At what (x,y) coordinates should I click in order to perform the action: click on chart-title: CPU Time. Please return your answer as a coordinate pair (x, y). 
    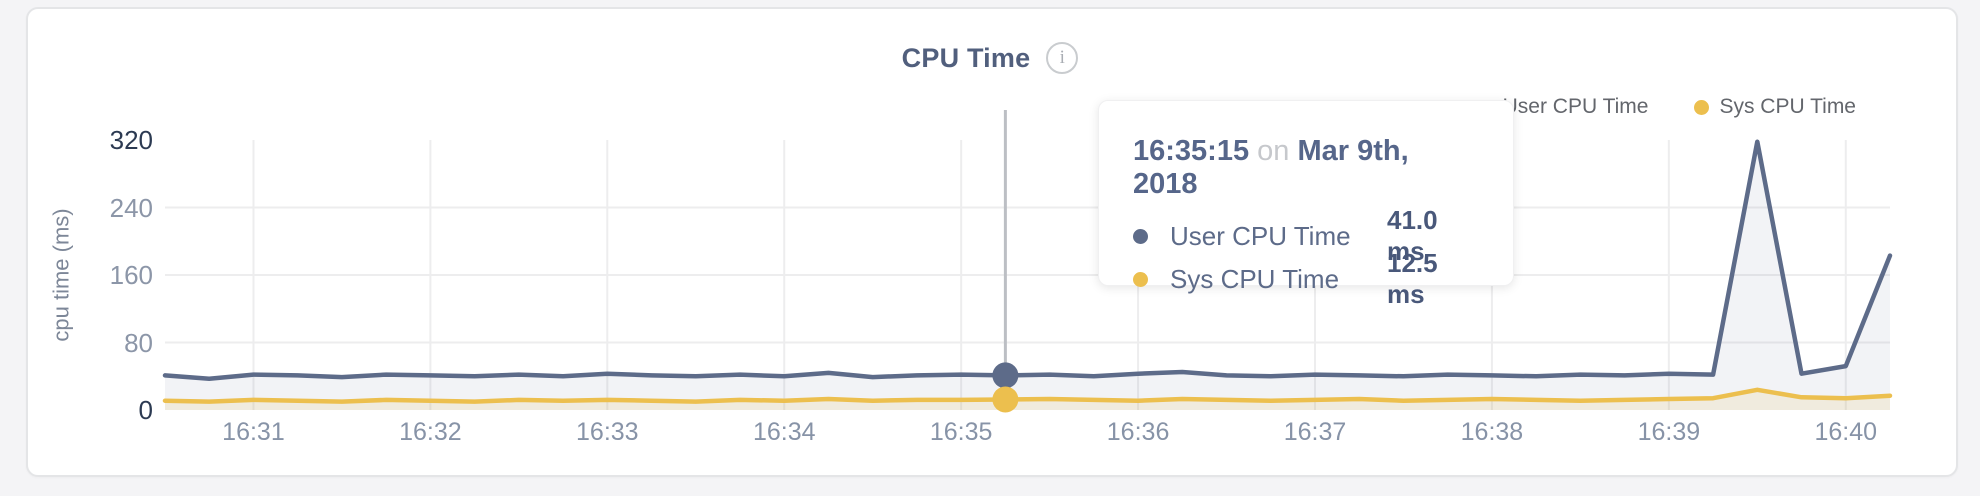
    Looking at the image, I should click on (966, 57).